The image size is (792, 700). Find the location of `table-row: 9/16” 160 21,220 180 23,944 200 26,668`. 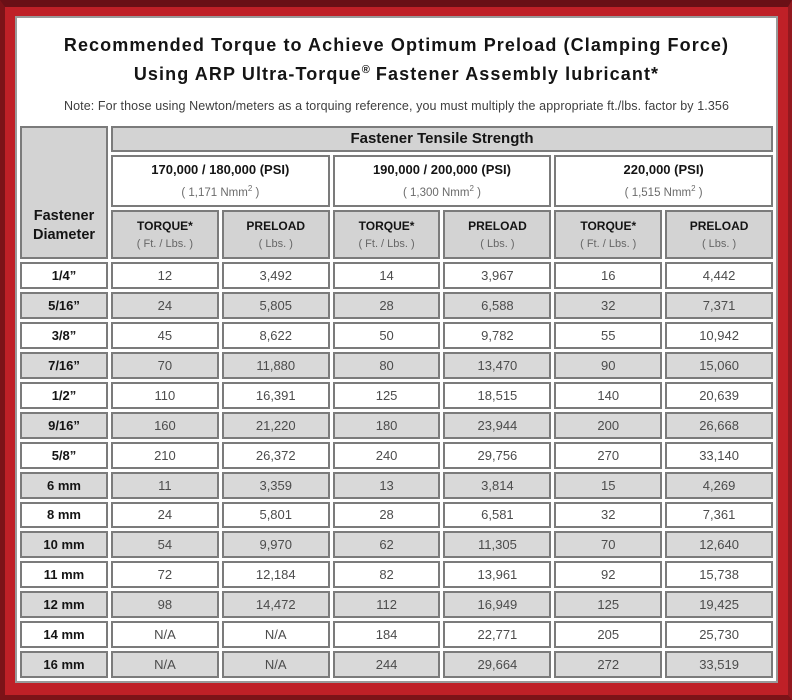

table-row: 9/16” 160 21,220 180 23,944 200 26,668 is located at coordinates (396, 425).